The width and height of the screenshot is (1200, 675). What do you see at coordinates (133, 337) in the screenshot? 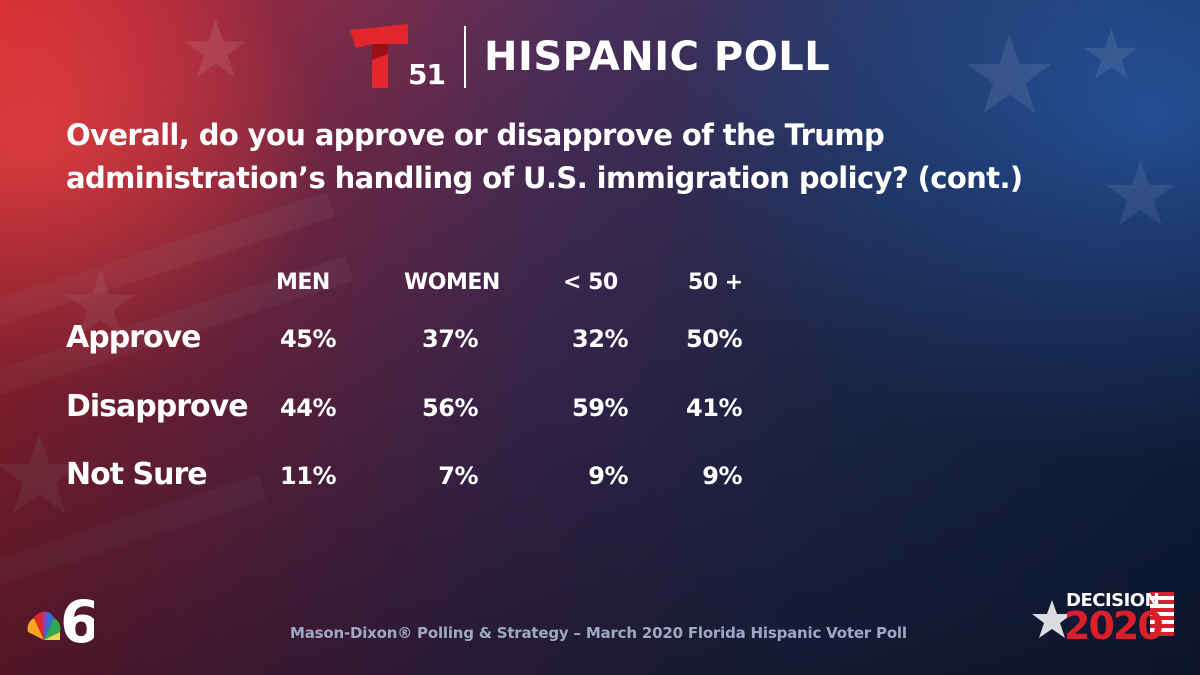
I see `row-label-approve: Approve` at bounding box center [133, 337].